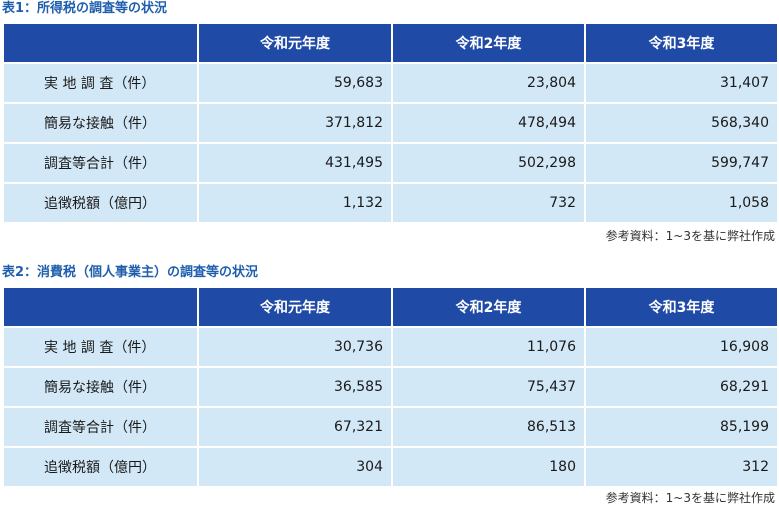 This screenshot has width=779, height=510. I want to click on table-row: 追徴税額（億円） 304 180 312, so click(390, 467).